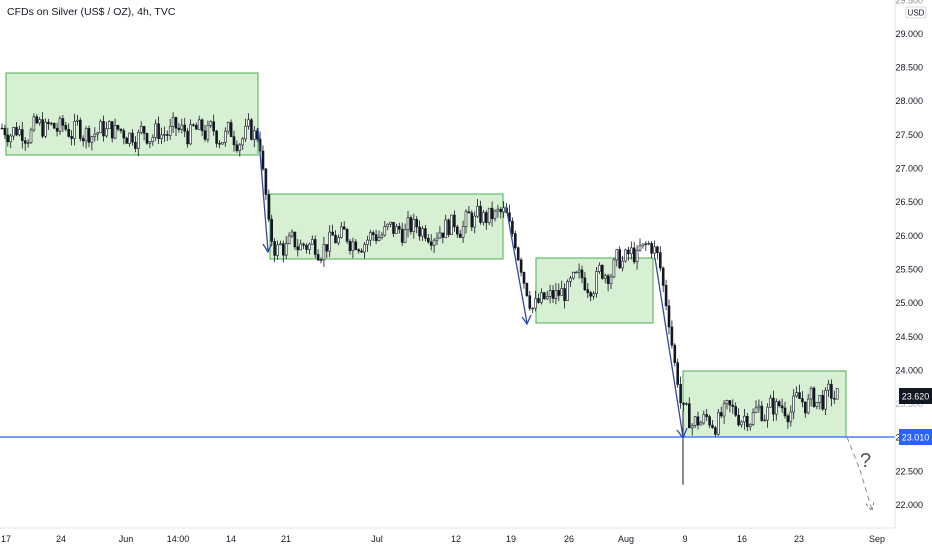 The width and height of the screenshot is (932, 550). What do you see at coordinates (742, 539) in the screenshot?
I see `x-tick-label: 16` at bounding box center [742, 539].